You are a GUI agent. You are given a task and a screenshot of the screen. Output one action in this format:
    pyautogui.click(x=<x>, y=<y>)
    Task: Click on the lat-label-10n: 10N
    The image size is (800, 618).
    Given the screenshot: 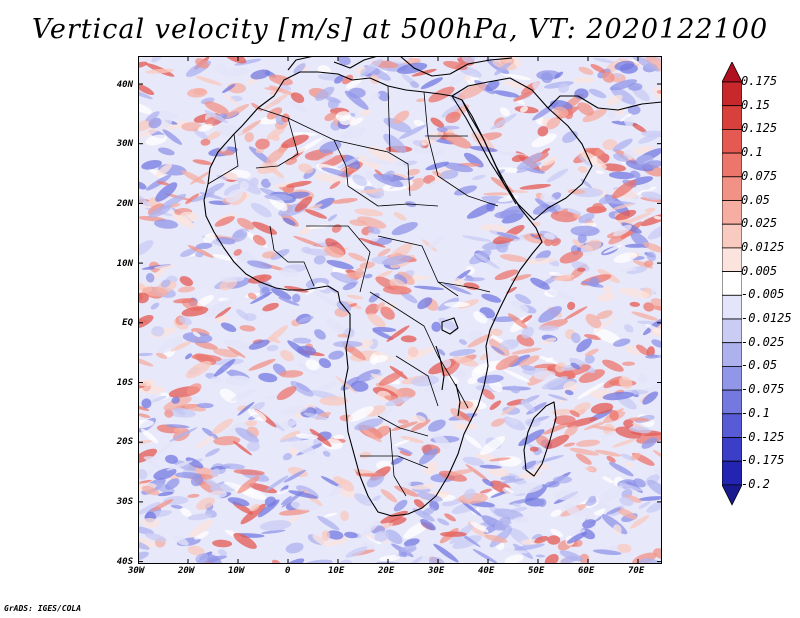 What is the action you would take?
    pyautogui.click(x=124, y=264)
    